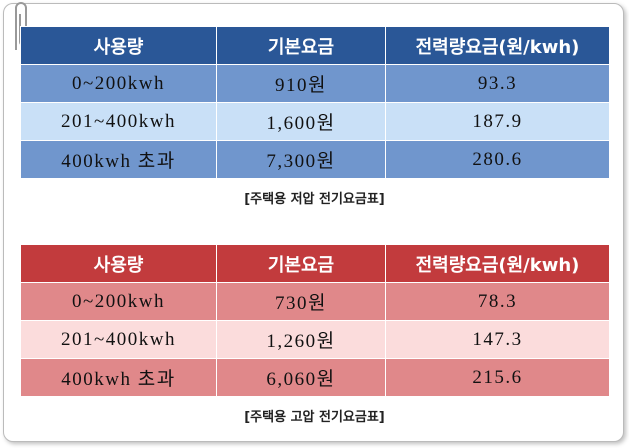  What do you see at coordinates (301, 83) in the screenshot?
I see `table-cell: 910원` at bounding box center [301, 83].